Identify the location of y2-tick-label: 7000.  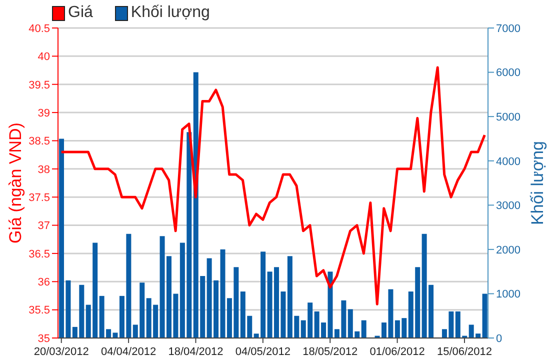
(508, 28).